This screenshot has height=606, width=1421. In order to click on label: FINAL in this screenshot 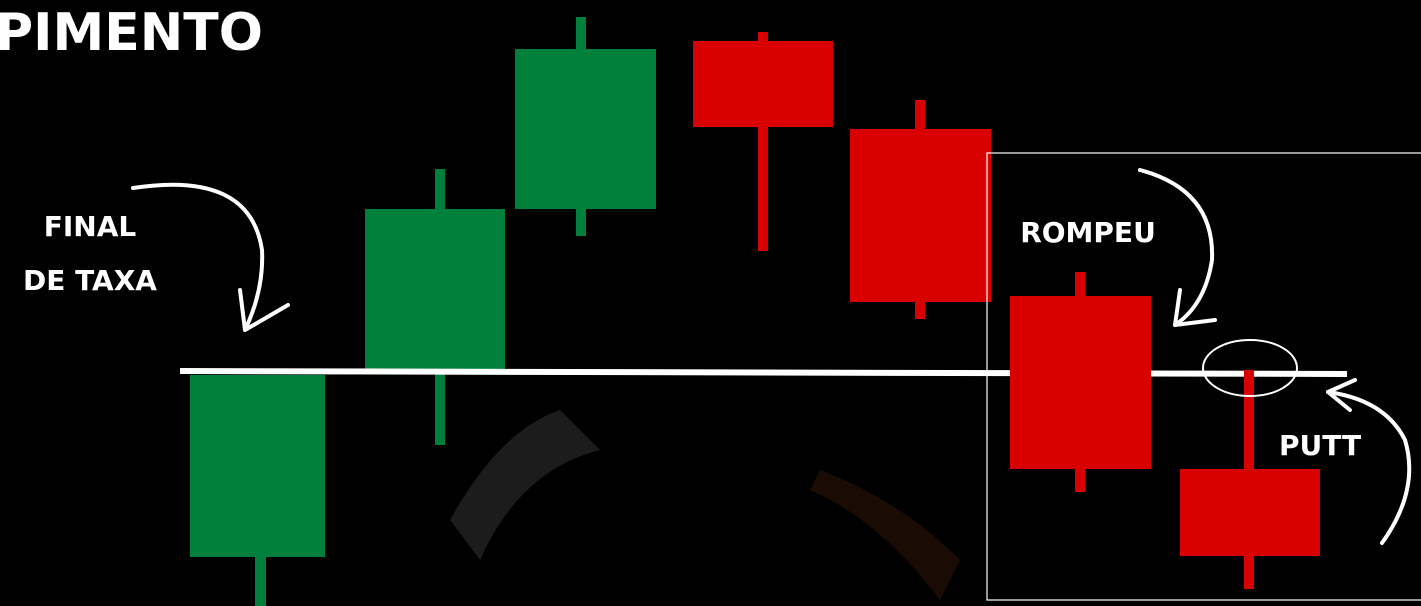, I will do `click(90, 226)`.